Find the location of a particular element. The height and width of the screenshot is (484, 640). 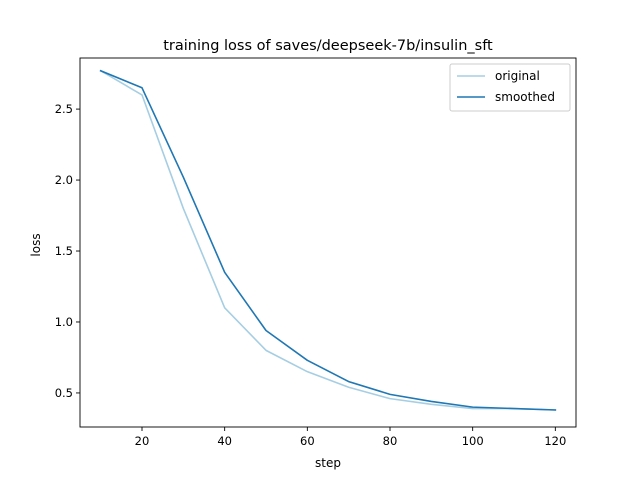

y-tick-label: 1.0 is located at coordinates (64, 322).